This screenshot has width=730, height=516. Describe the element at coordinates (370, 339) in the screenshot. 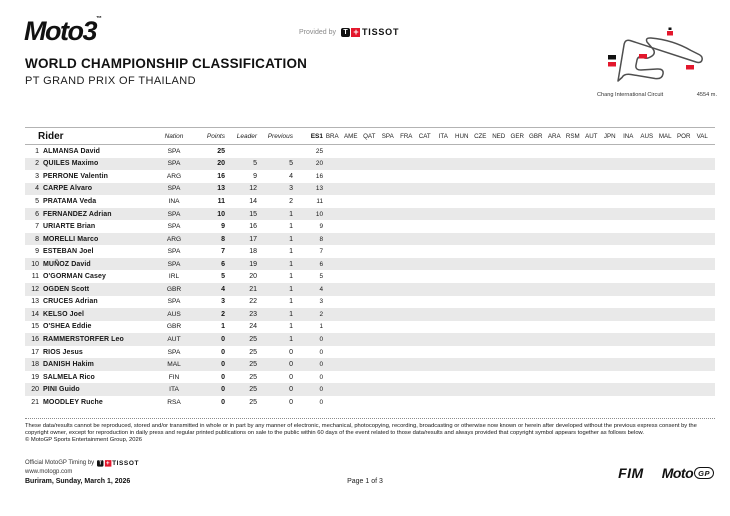

I see `table-row: 16 RAMMERSTORFER Leo AUT 0 25 1 0` at that location.